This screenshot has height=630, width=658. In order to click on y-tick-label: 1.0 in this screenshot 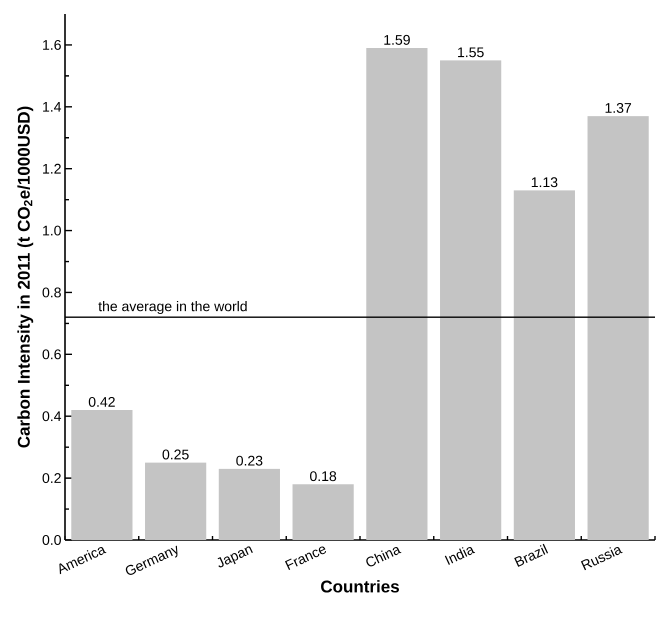, I will do `click(52, 231)`.